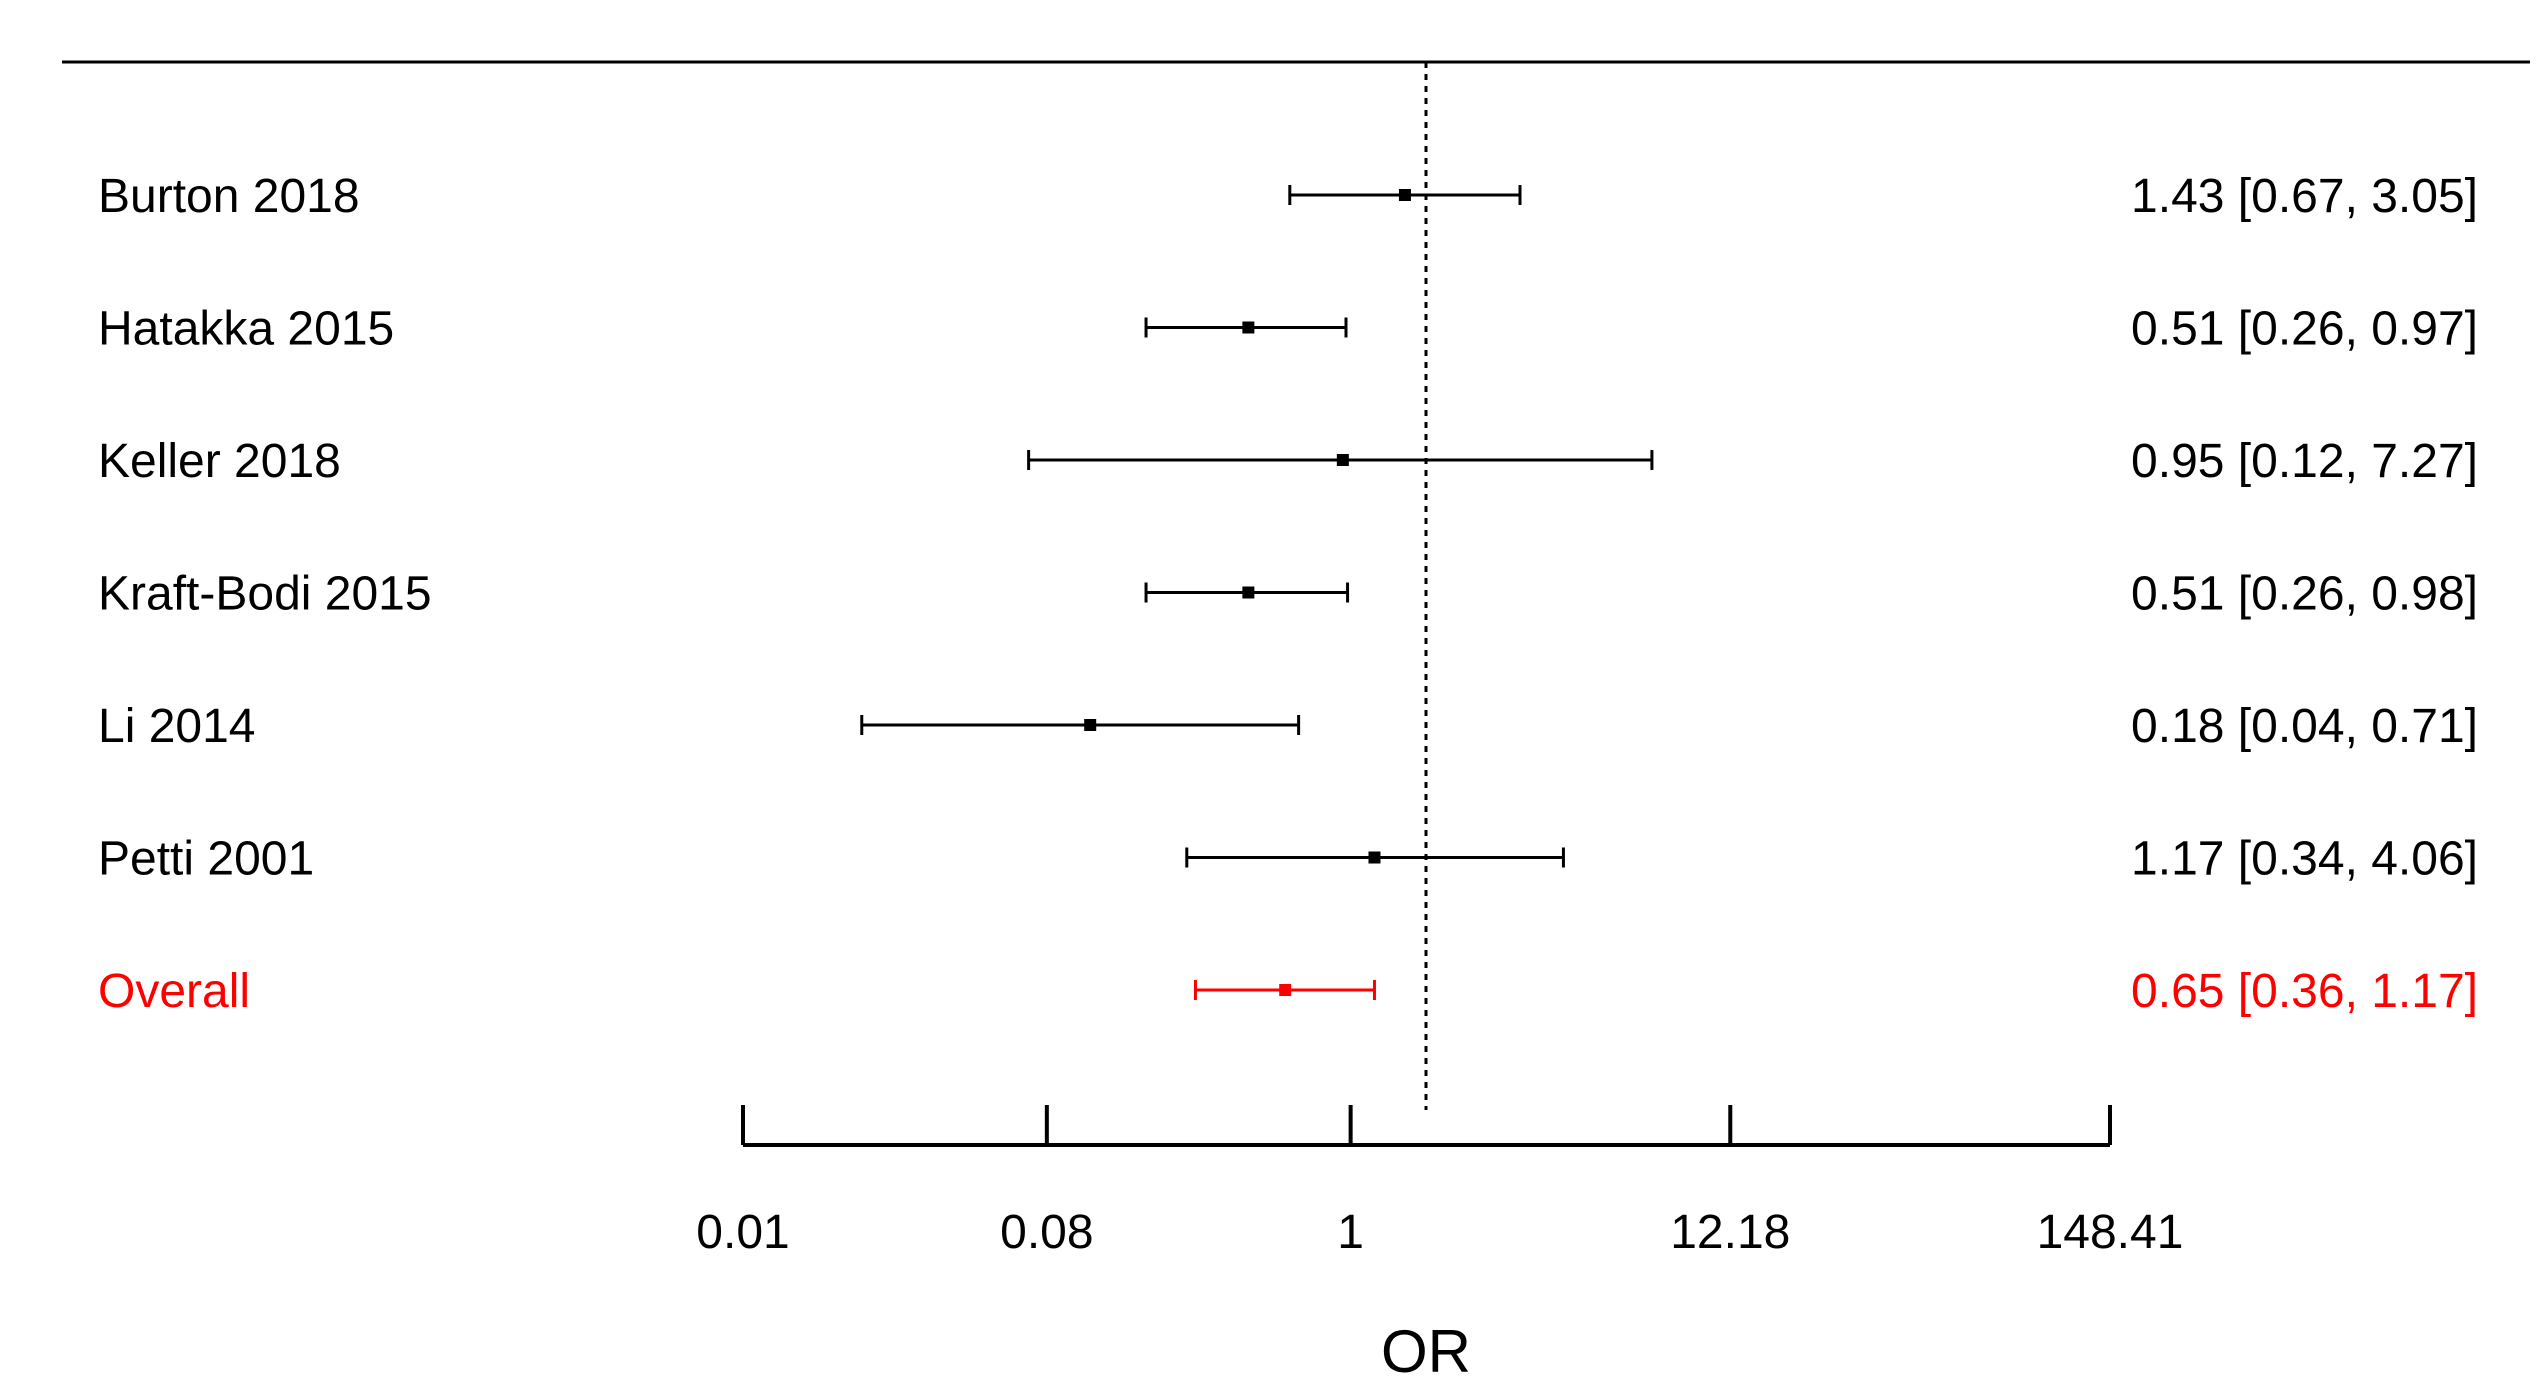 This screenshot has width=2542, height=1397. Describe the element at coordinates (2304, 859) in the screenshot. I see `estimate-label: 1.17 [0.34, 4.06]` at that location.